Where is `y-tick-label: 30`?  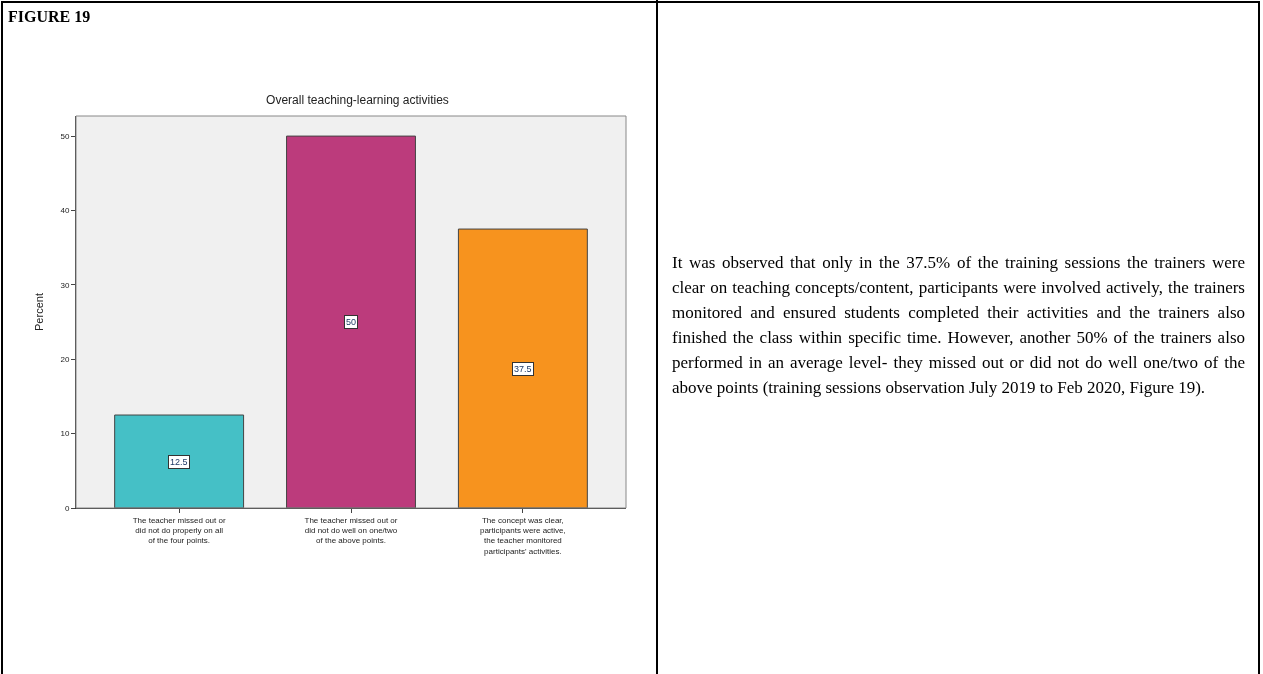
y-tick-label: 30 is located at coordinates (65, 285).